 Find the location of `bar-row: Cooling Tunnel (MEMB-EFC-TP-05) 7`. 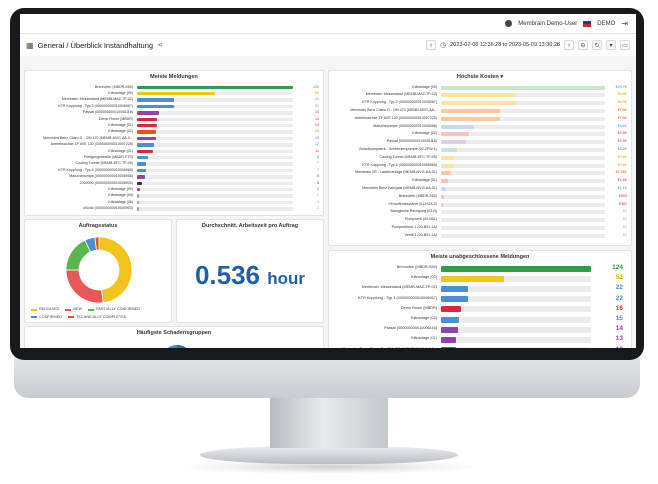

bar-row: Cooling Tunnel (MEMB-EFC-TP-05) 7 is located at coordinates (174, 164).